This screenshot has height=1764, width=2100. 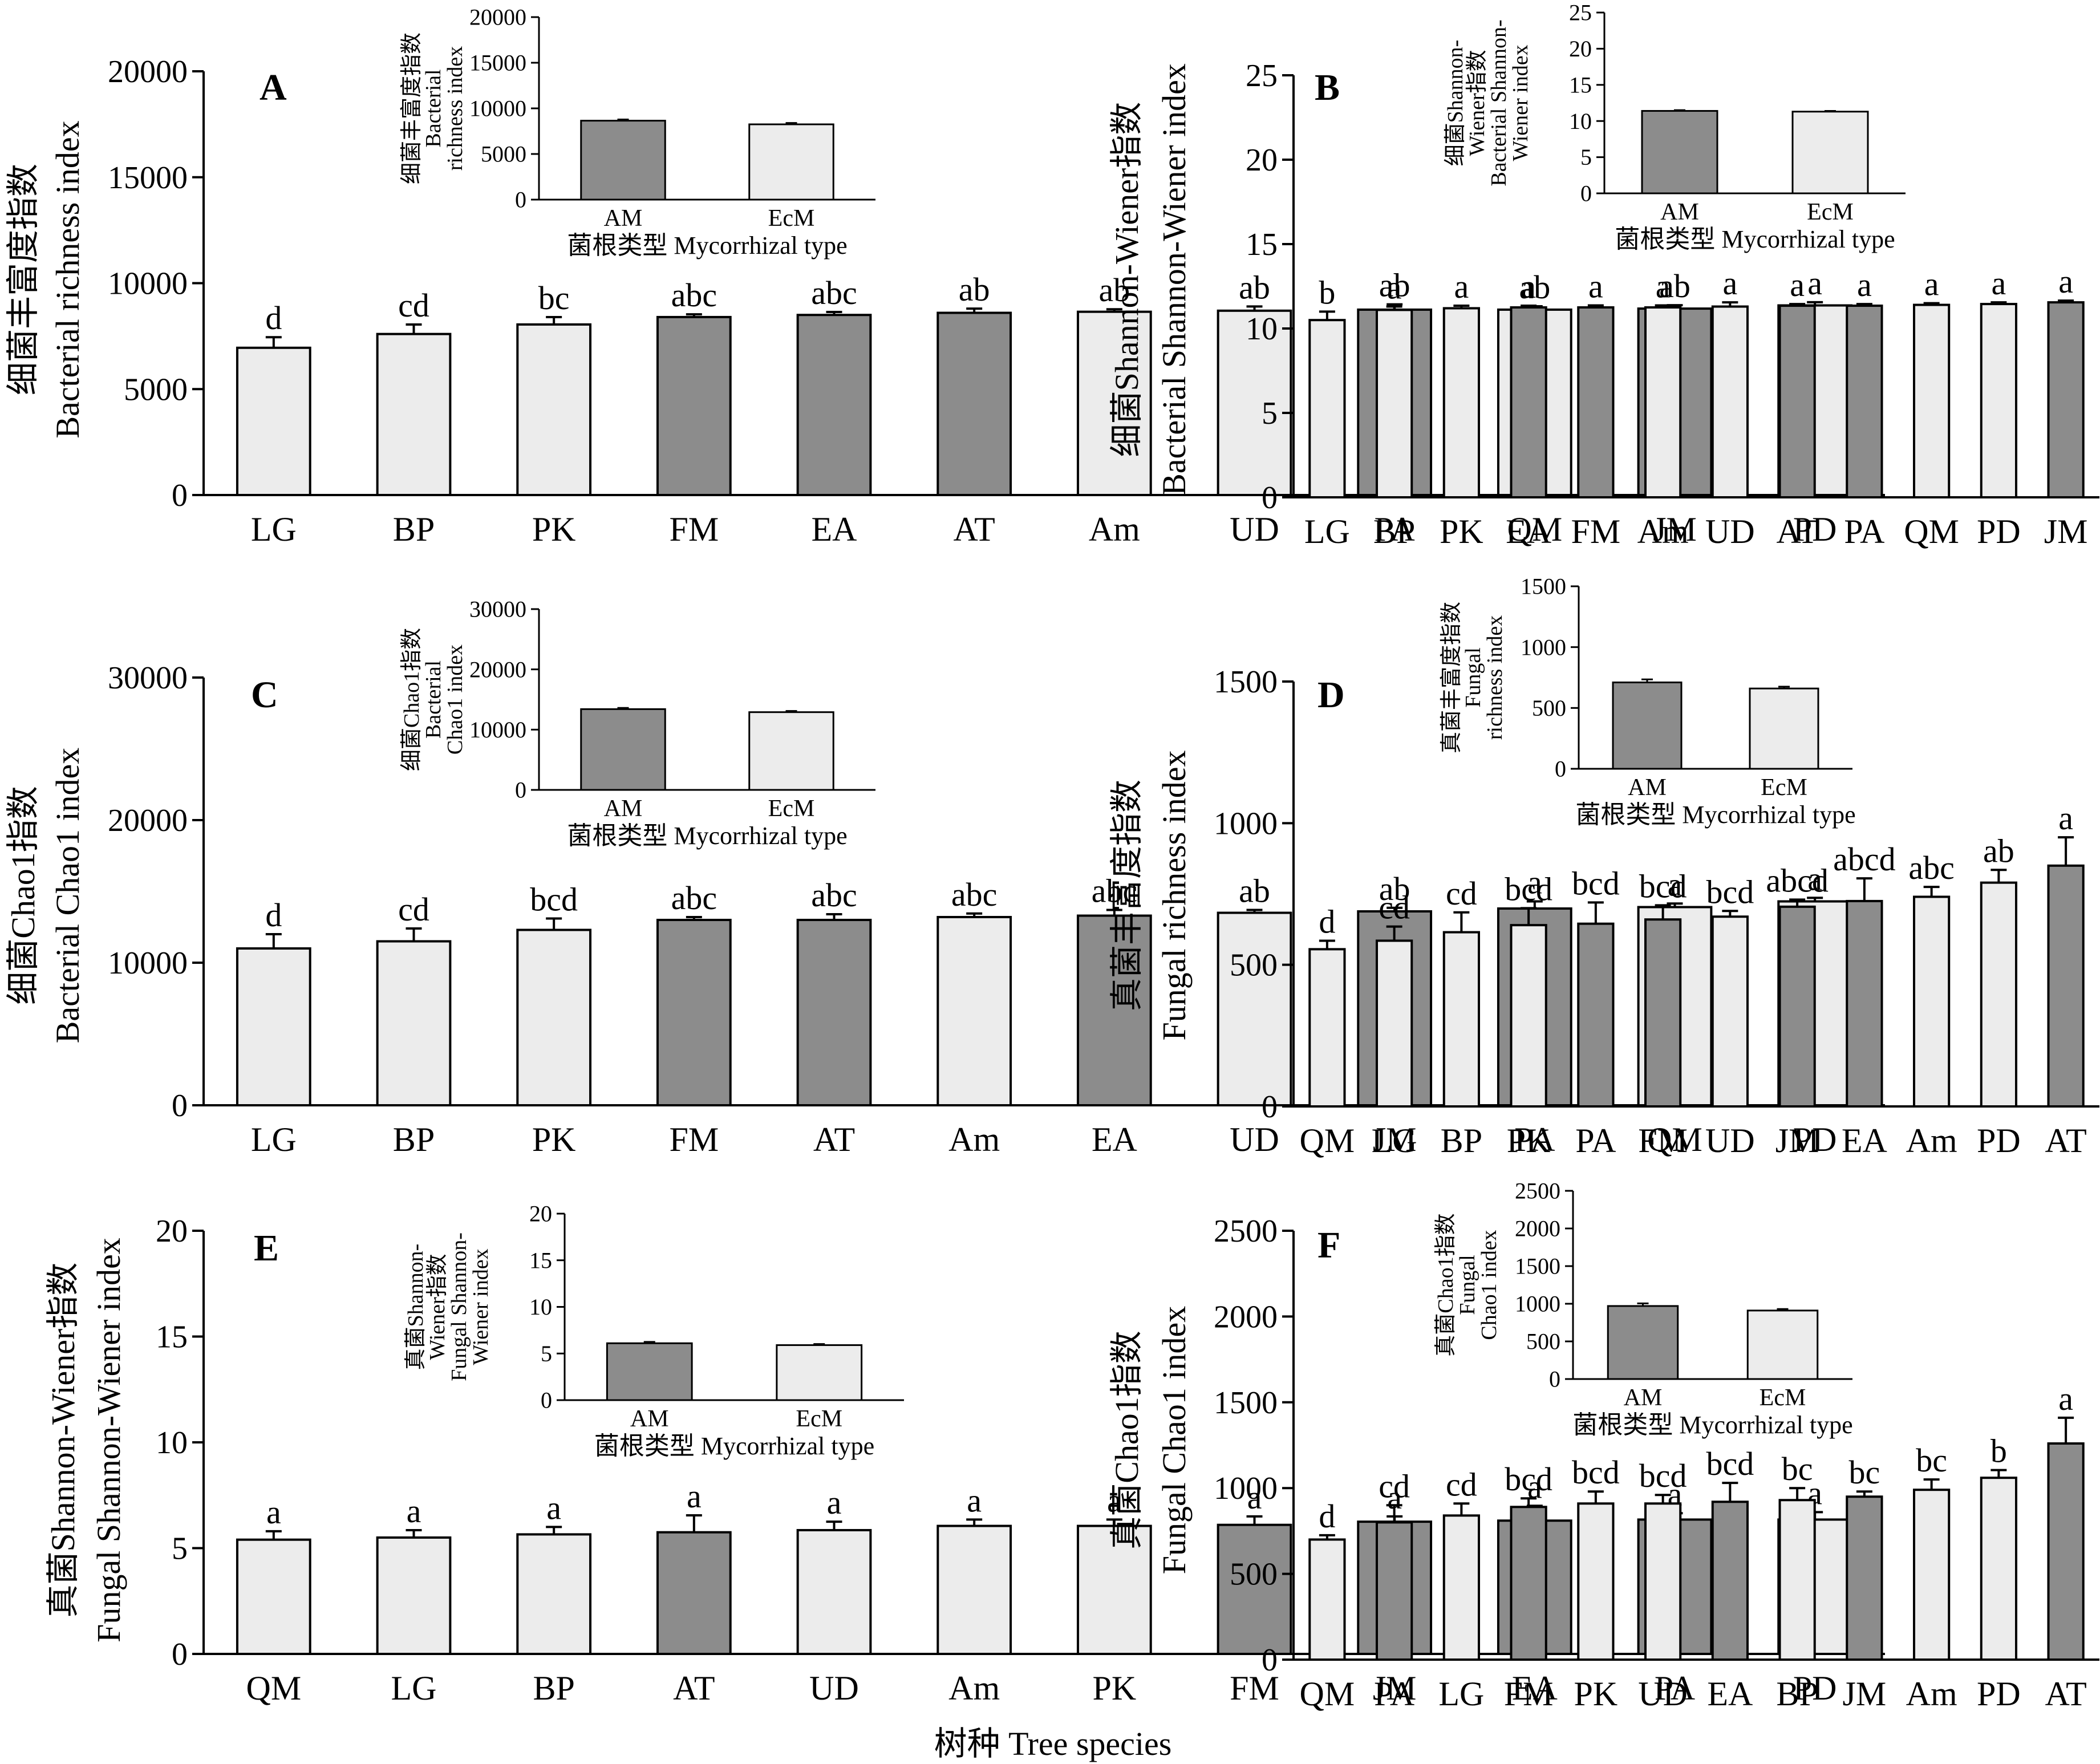 What do you see at coordinates (1596, 1015) in the screenshot?
I see `panel-D-bar-PA` at bounding box center [1596, 1015].